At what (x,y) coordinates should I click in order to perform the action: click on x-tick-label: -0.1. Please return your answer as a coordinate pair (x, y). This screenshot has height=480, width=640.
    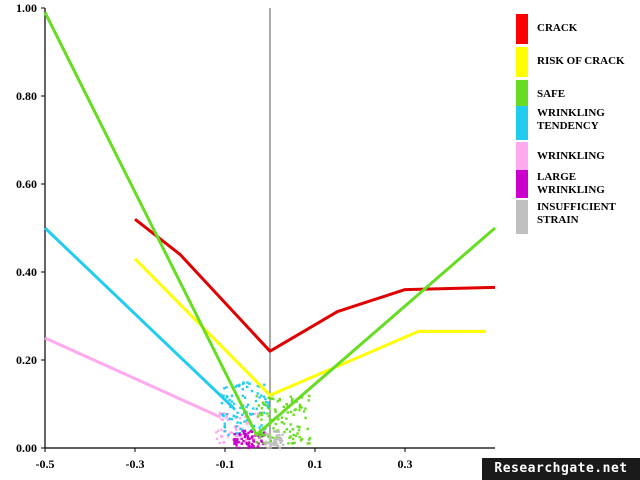
    Looking at the image, I should click on (225, 464).